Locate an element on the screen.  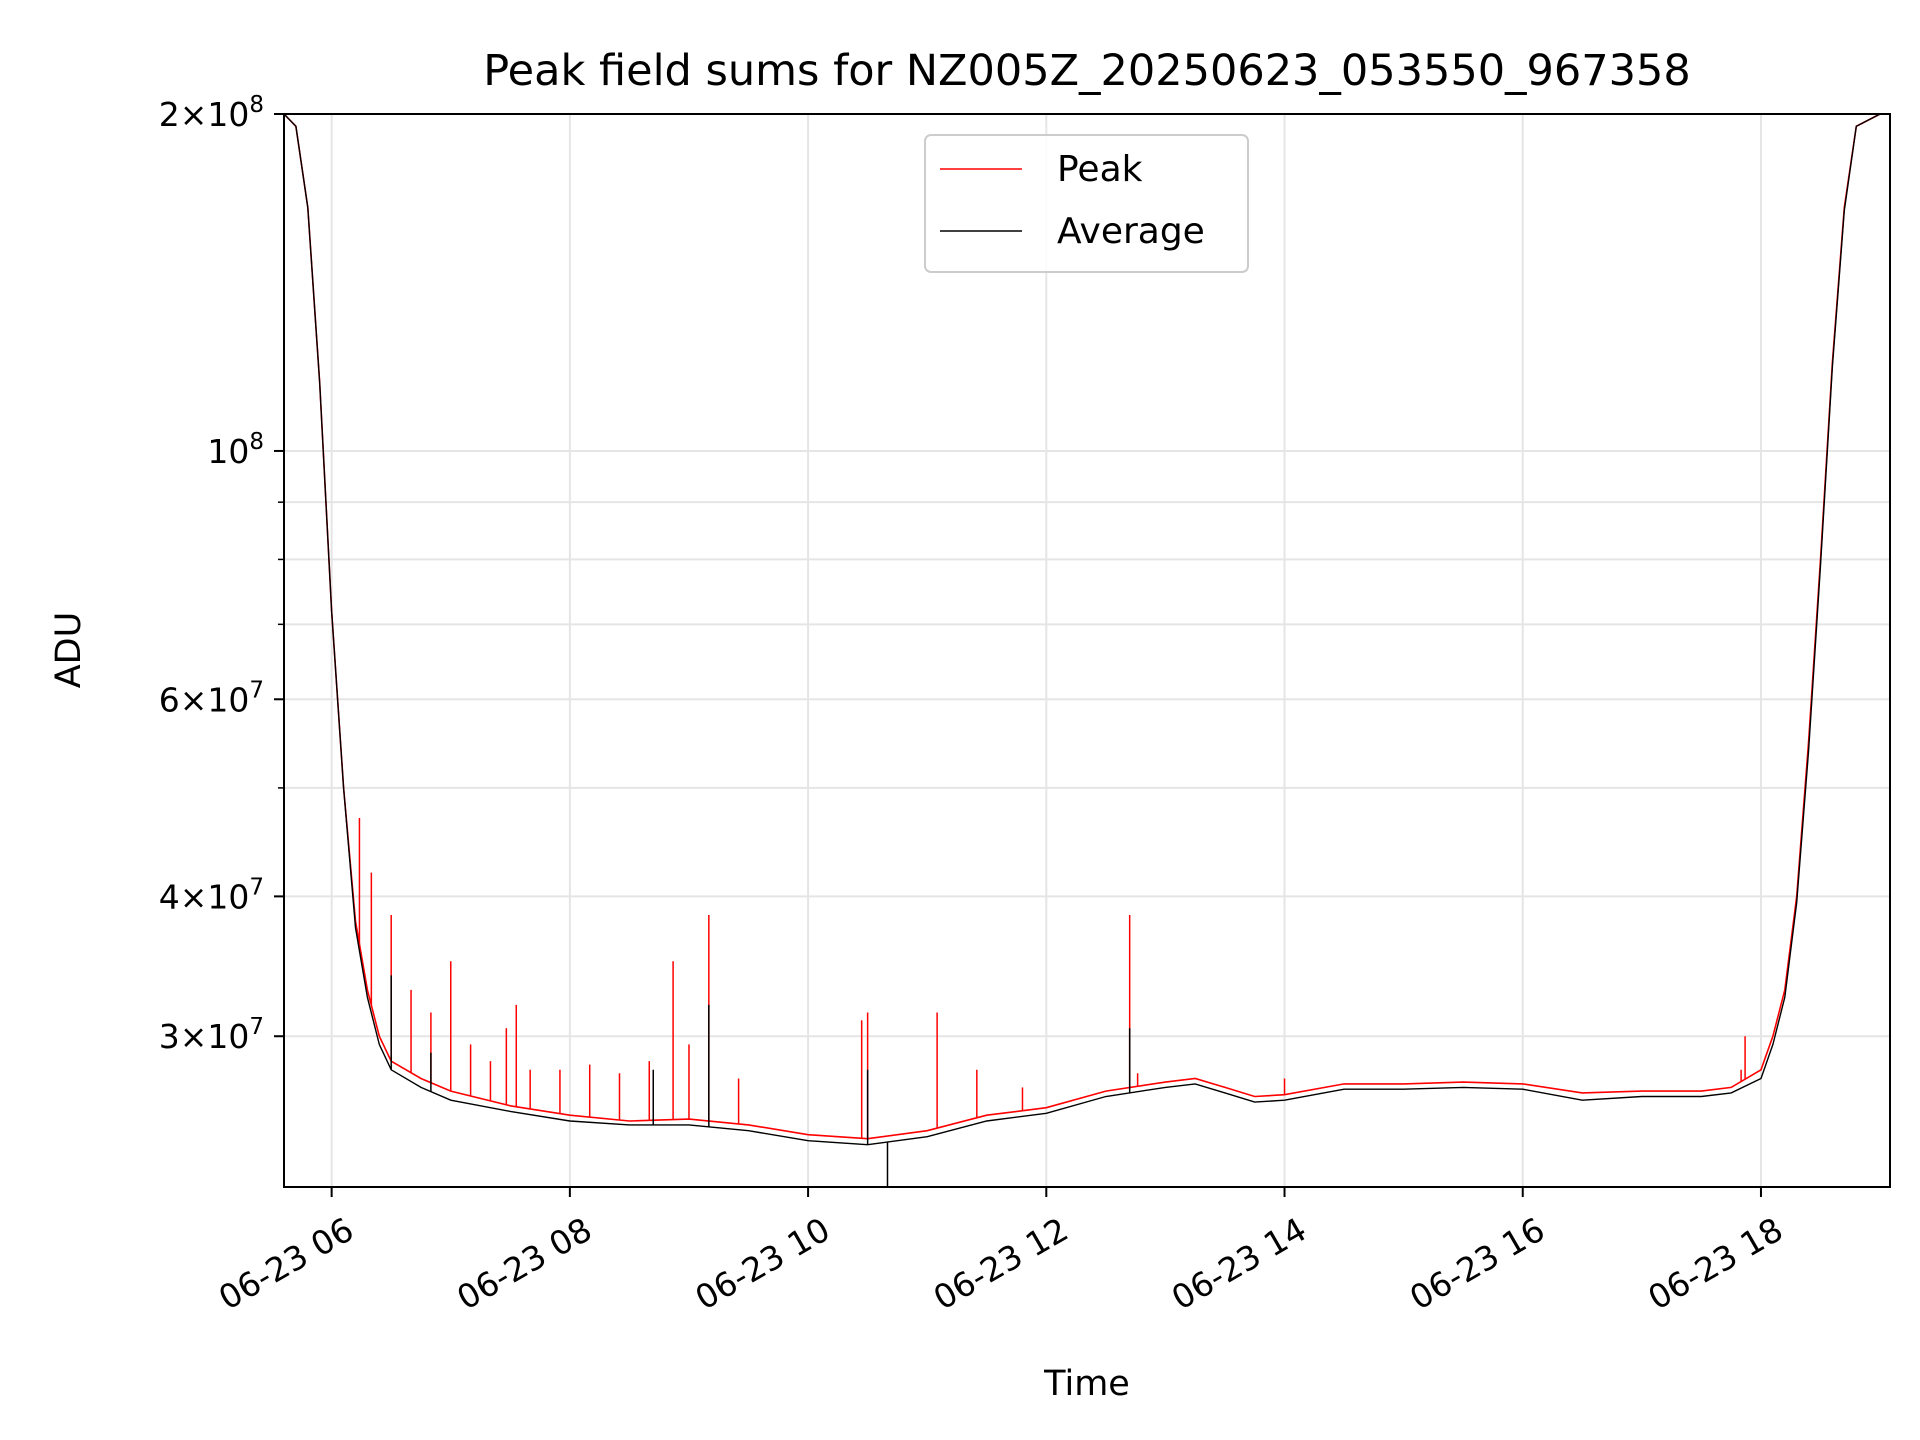
y-tick-label: 6×107 is located at coordinates (211, 698).